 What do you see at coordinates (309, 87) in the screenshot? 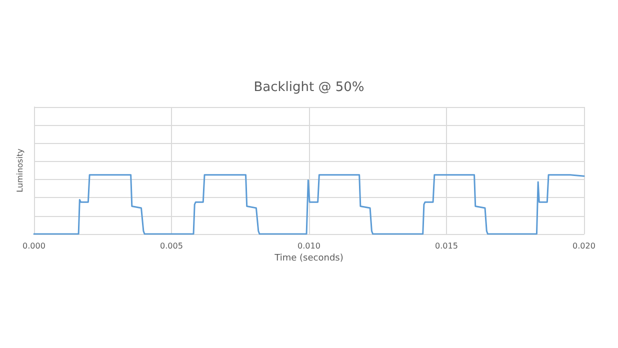
I see `chart-title: Backlight @ 50%` at bounding box center [309, 87].